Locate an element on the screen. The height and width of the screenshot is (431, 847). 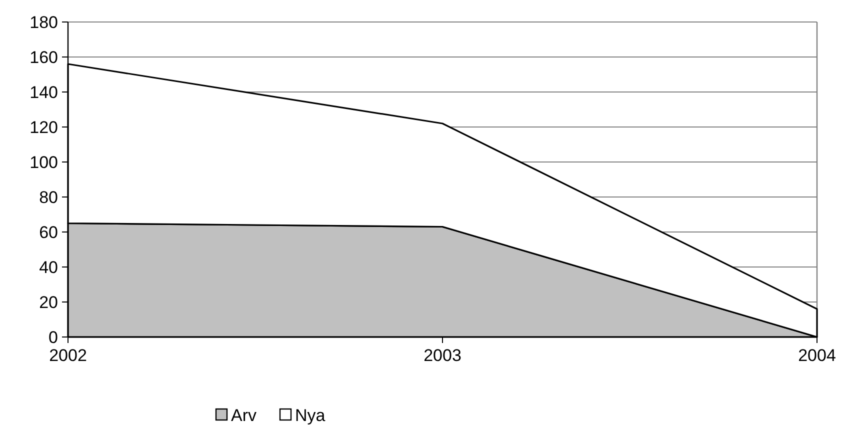
legend-label: Arv is located at coordinates (244, 415).